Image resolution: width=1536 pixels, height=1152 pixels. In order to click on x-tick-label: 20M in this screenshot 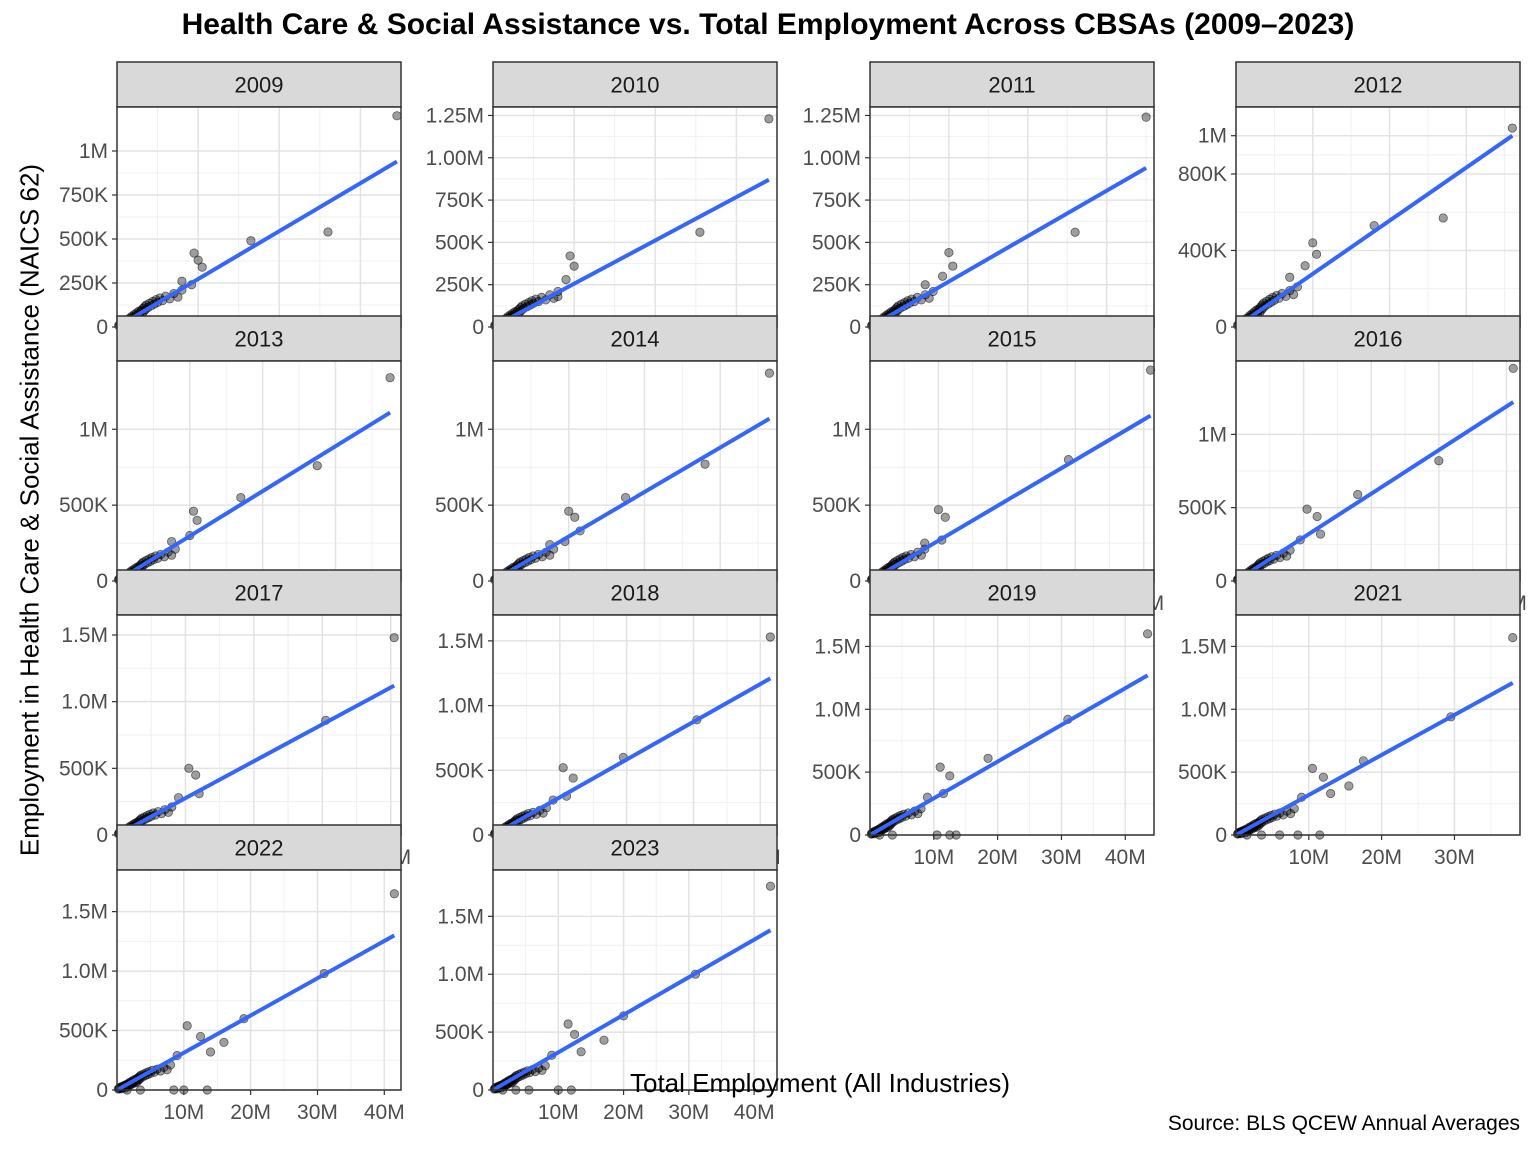, I will do `click(623, 1112)`.